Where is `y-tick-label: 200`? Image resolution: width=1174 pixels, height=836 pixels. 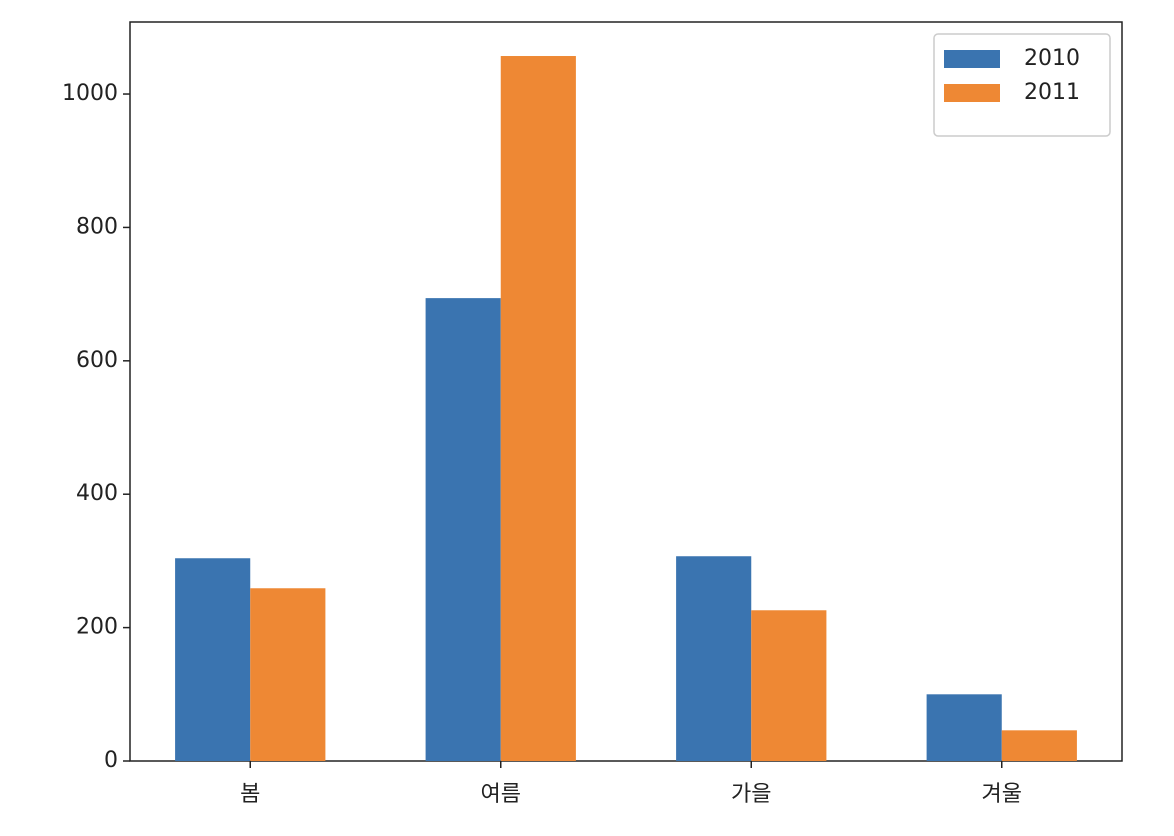 y-tick-label: 200 is located at coordinates (97, 627).